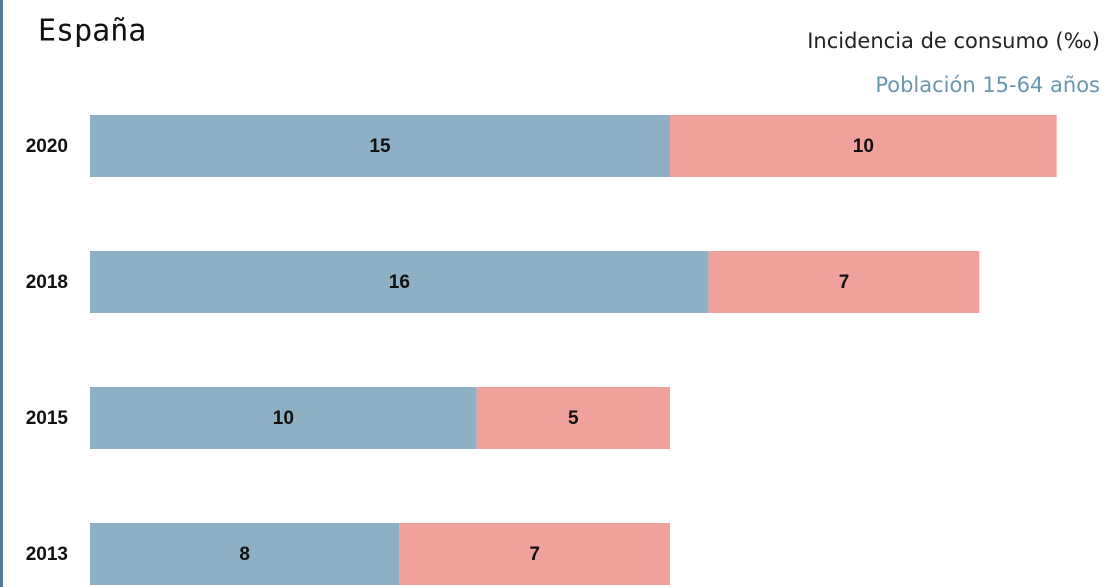  I want to click on data-label: 16, so click(399, 282).